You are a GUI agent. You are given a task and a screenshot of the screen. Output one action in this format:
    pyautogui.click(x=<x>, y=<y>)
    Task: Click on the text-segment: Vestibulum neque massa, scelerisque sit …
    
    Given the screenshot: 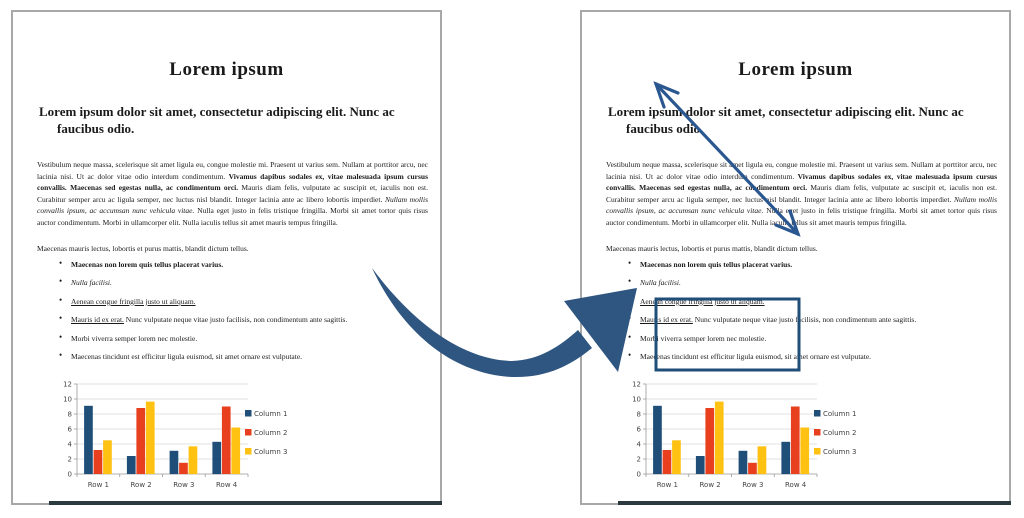 What is the action you would take?
    pyautogui.click(x=232, y=170)
    